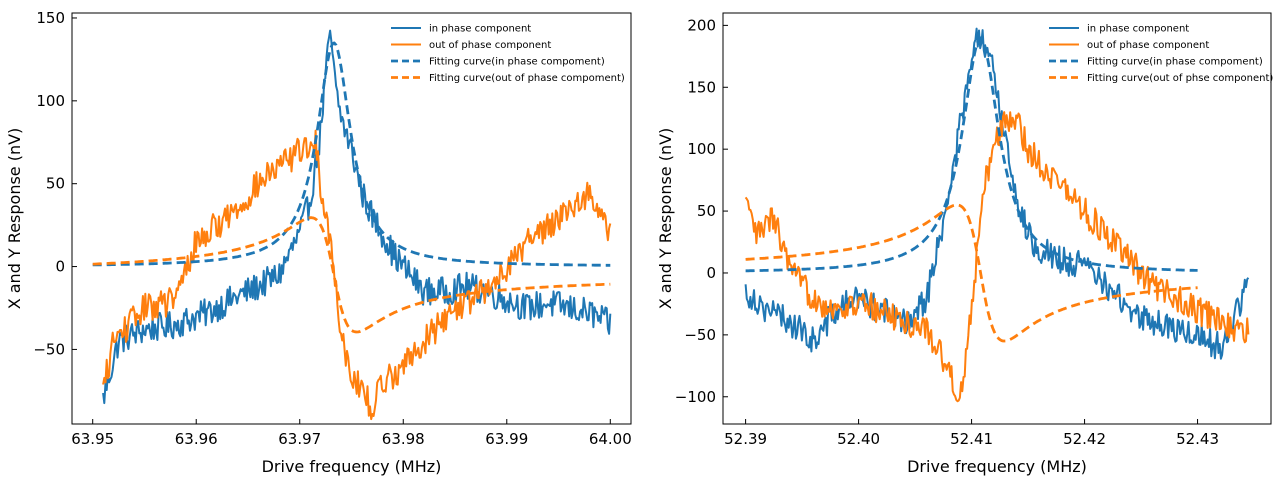 The width and height of the screenshot is (1274, 479). I want to click on x-tick-label: 63.98, so click(403, 439).